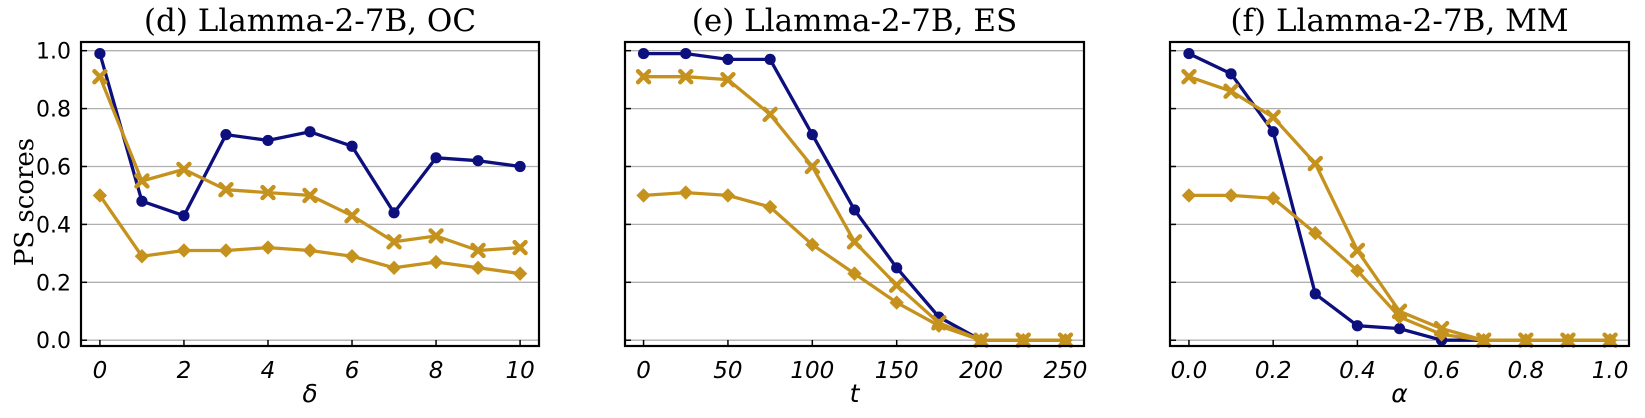 Image resolution: width=1645 pixels, height=418 pixels. What do you see at coordinates (184, 371) in the screenshot?
I see `x-tick-label: 2` at bounding box center [184, 371].